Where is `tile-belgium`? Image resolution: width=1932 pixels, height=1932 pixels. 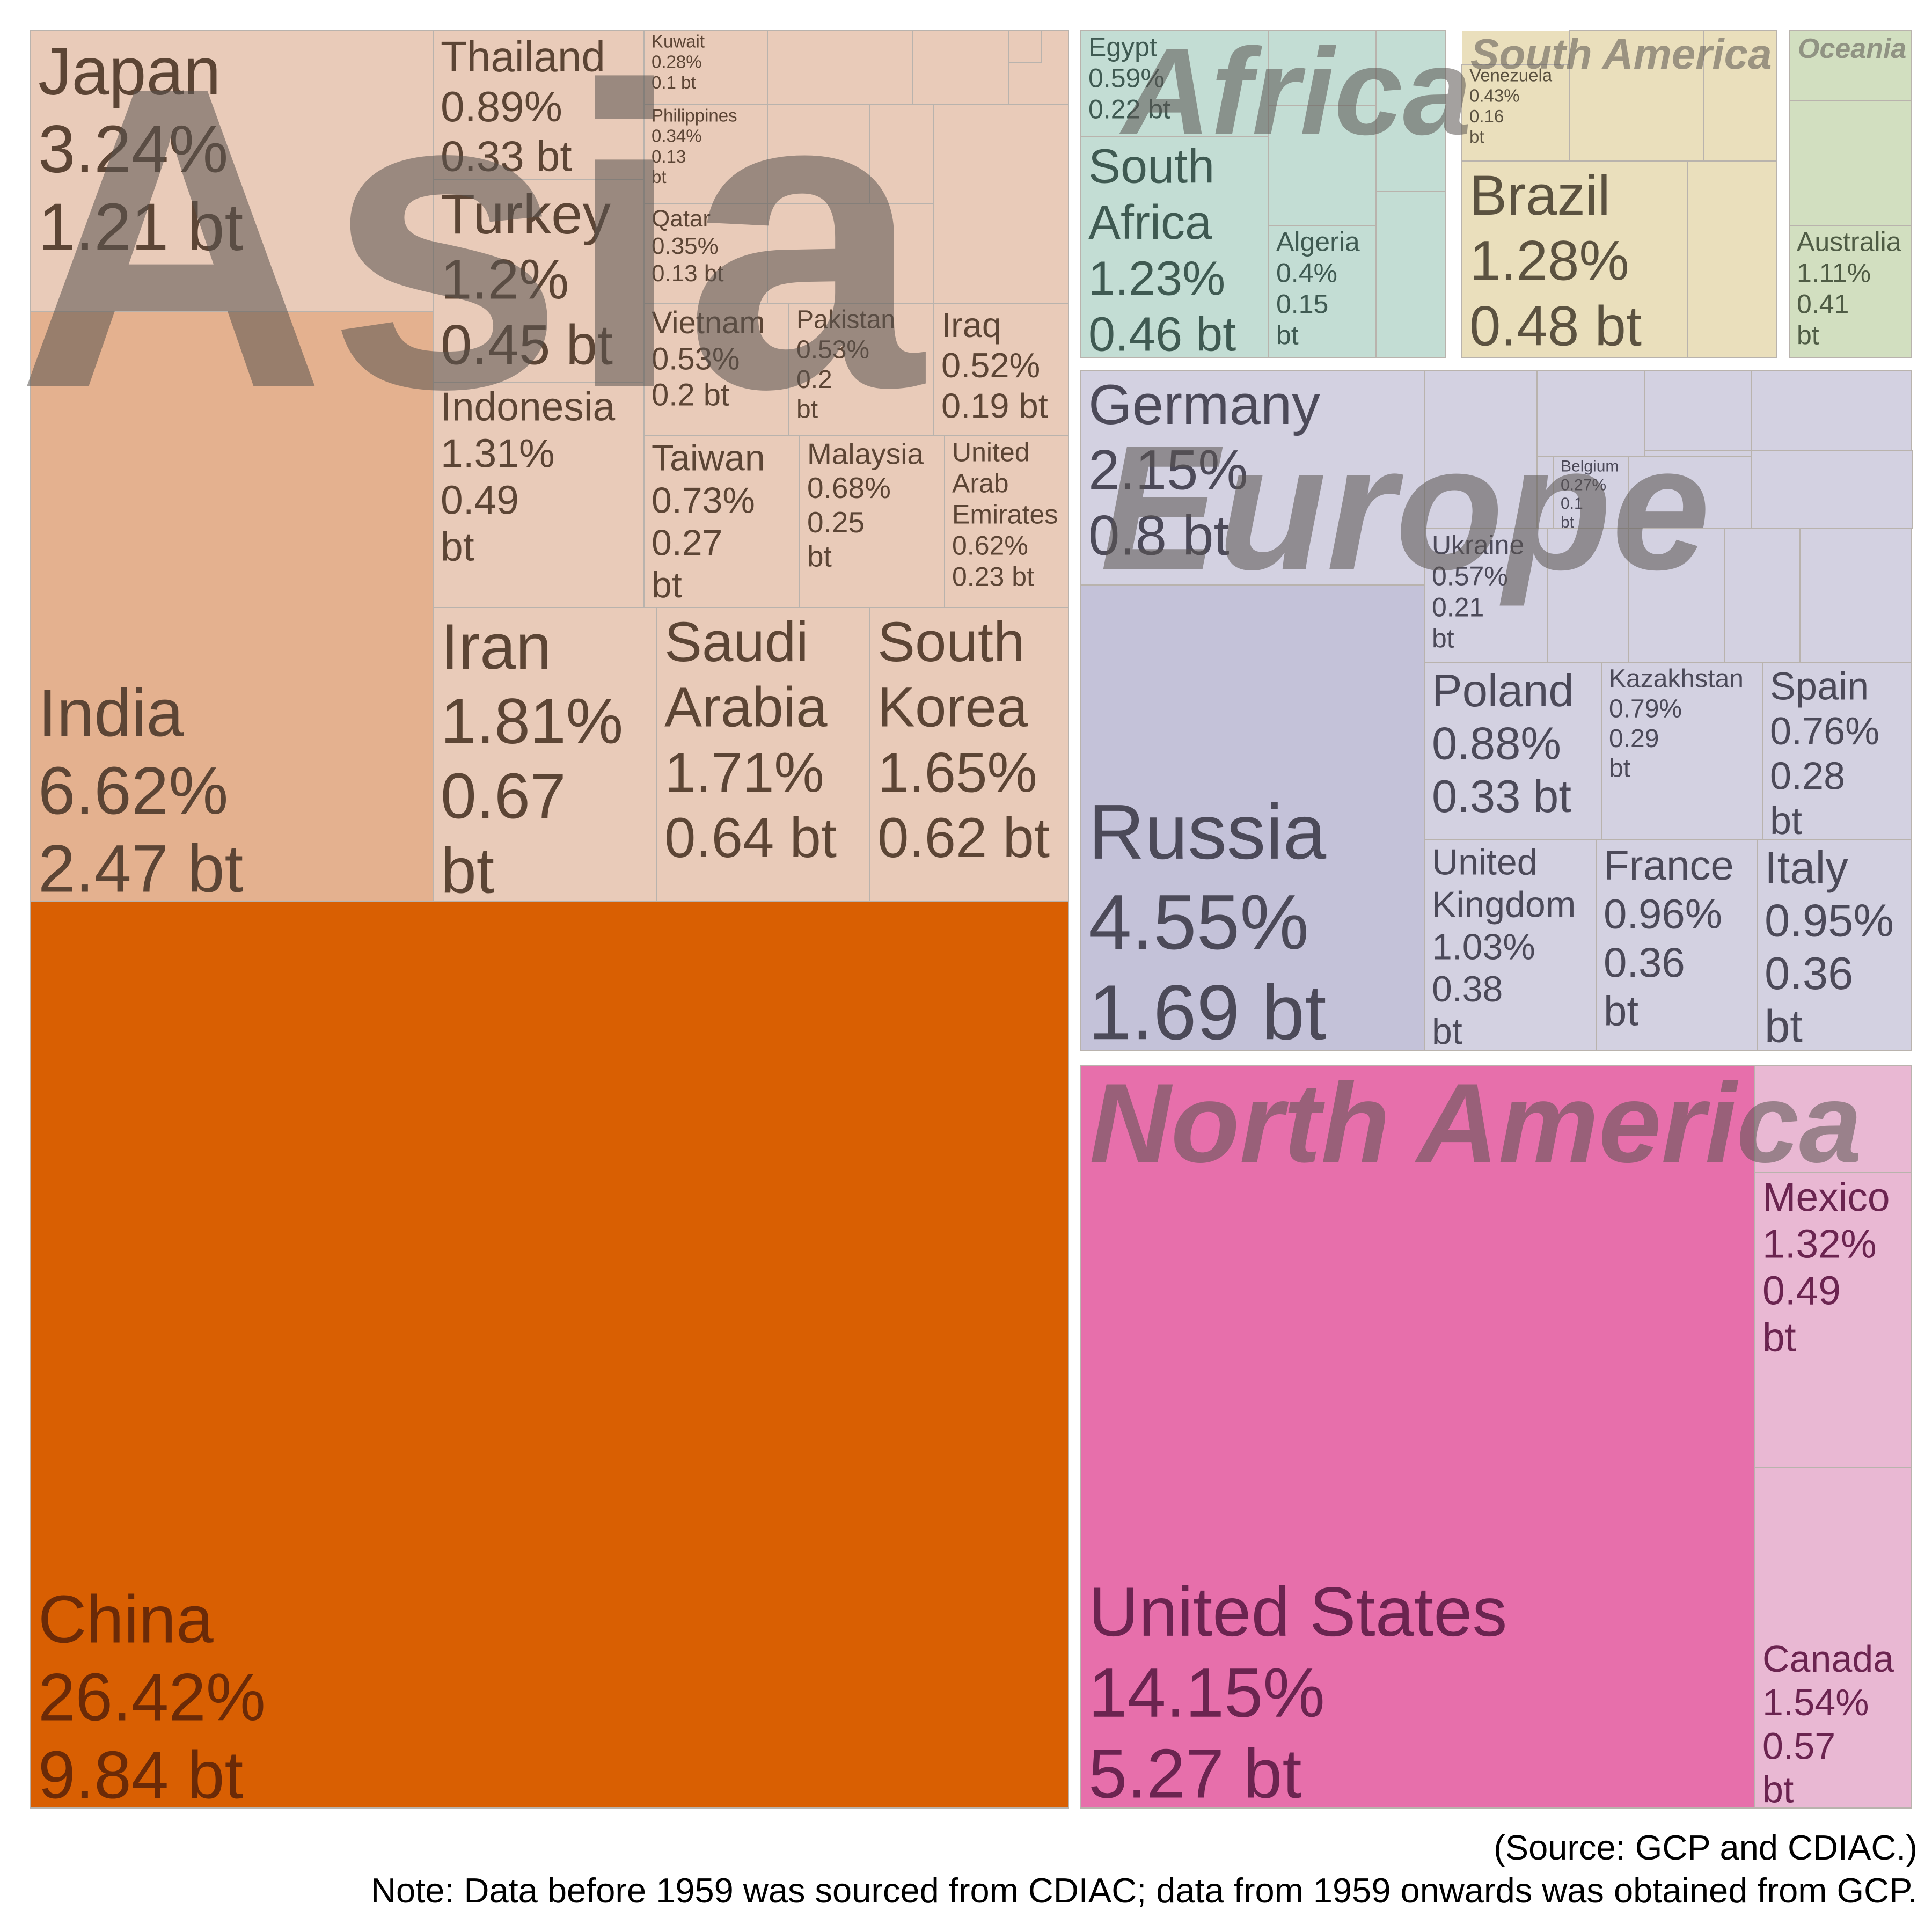 tile-belgium is located at coordinates (1591, 492).